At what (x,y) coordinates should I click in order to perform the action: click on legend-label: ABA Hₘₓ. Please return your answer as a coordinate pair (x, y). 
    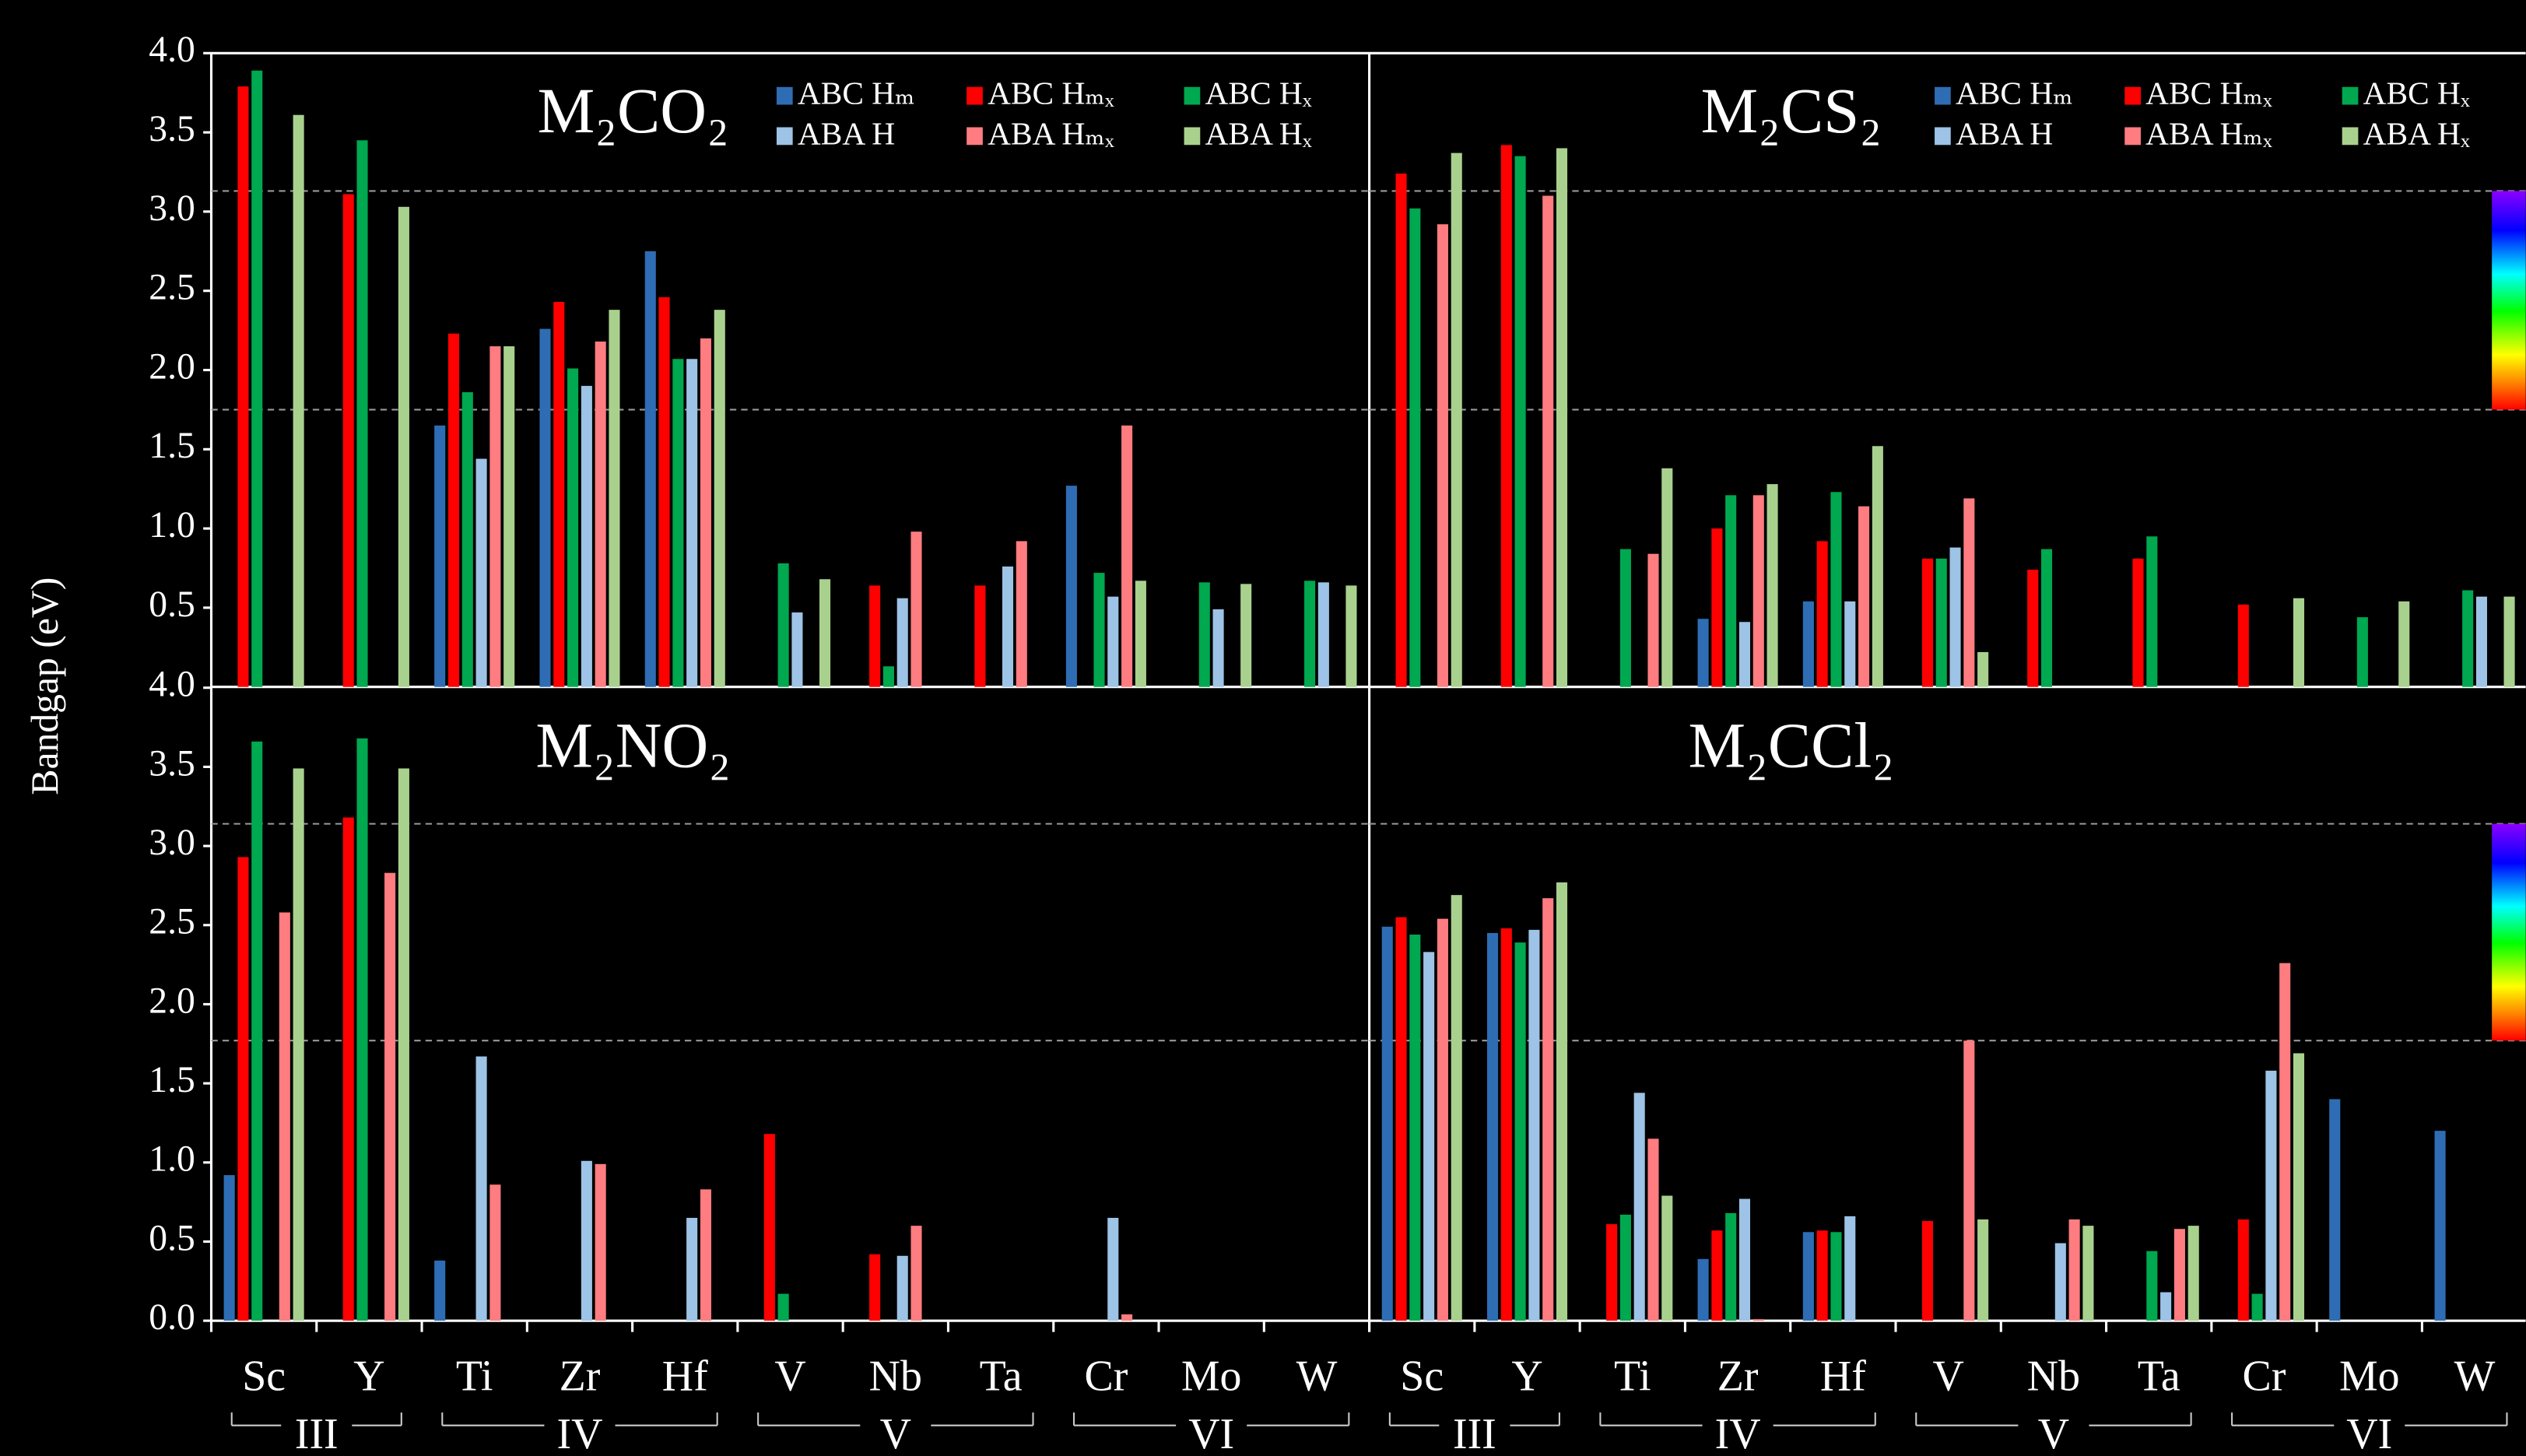
    Looking at the image, I should click on (2208, 133).